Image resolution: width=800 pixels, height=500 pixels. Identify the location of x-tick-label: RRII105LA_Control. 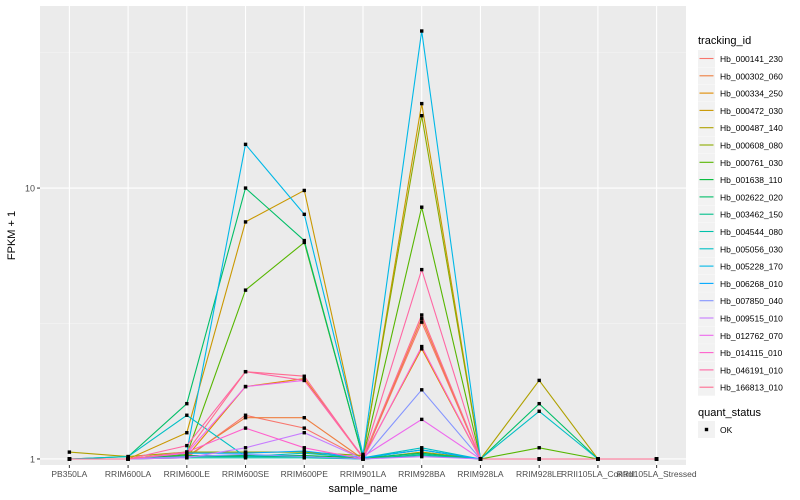
(598, 474).